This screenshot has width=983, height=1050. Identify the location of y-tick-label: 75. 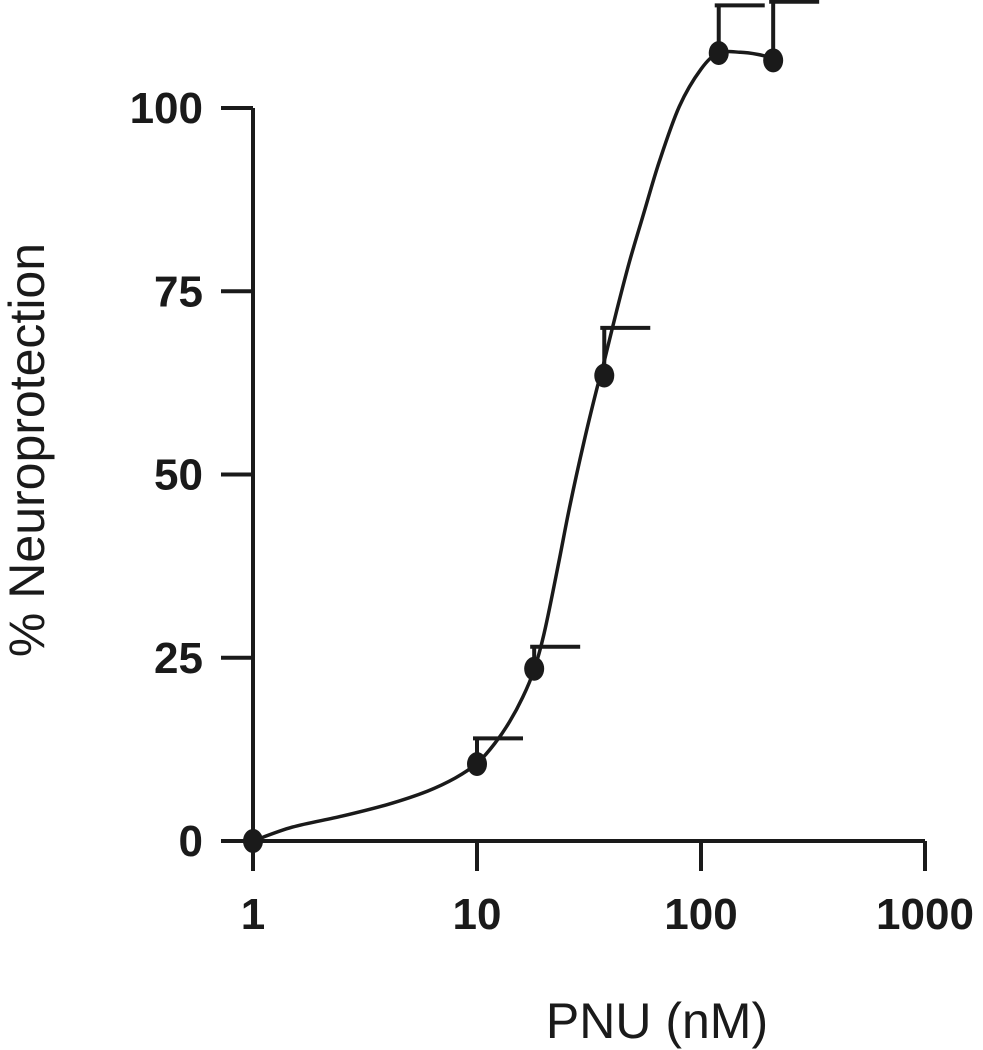
(178, 291).